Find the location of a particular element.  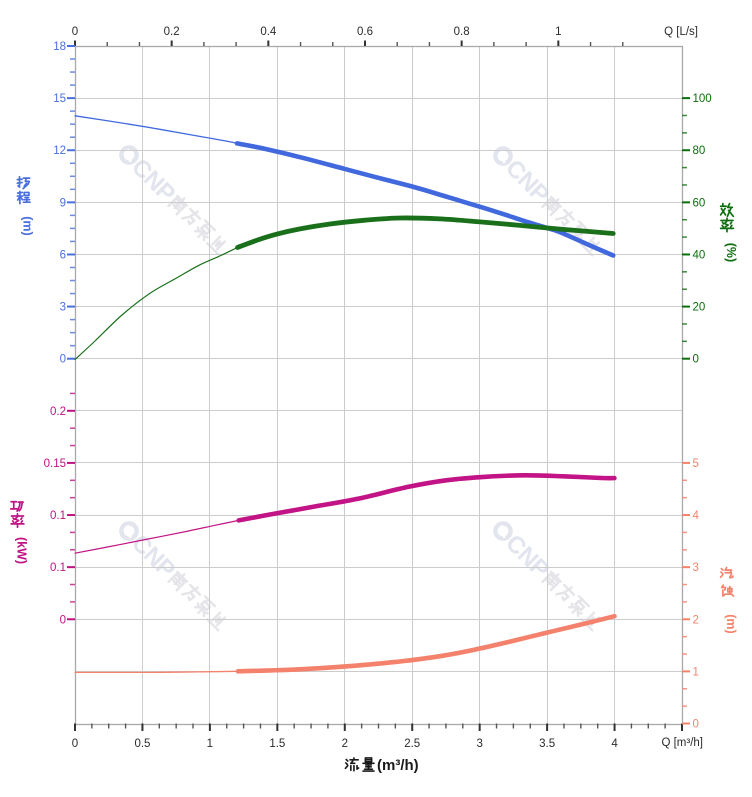

svg-text: (kW) is located at coordinates (22, 550).